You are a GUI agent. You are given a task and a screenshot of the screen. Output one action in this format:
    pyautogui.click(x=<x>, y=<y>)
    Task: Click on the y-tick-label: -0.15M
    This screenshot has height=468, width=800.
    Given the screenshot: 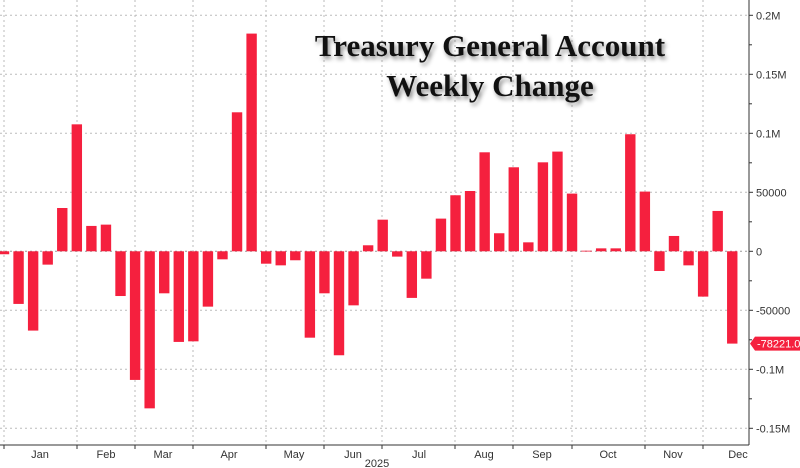 What is the action you would take?
    pyautogui.click(x=773, y=429)
    